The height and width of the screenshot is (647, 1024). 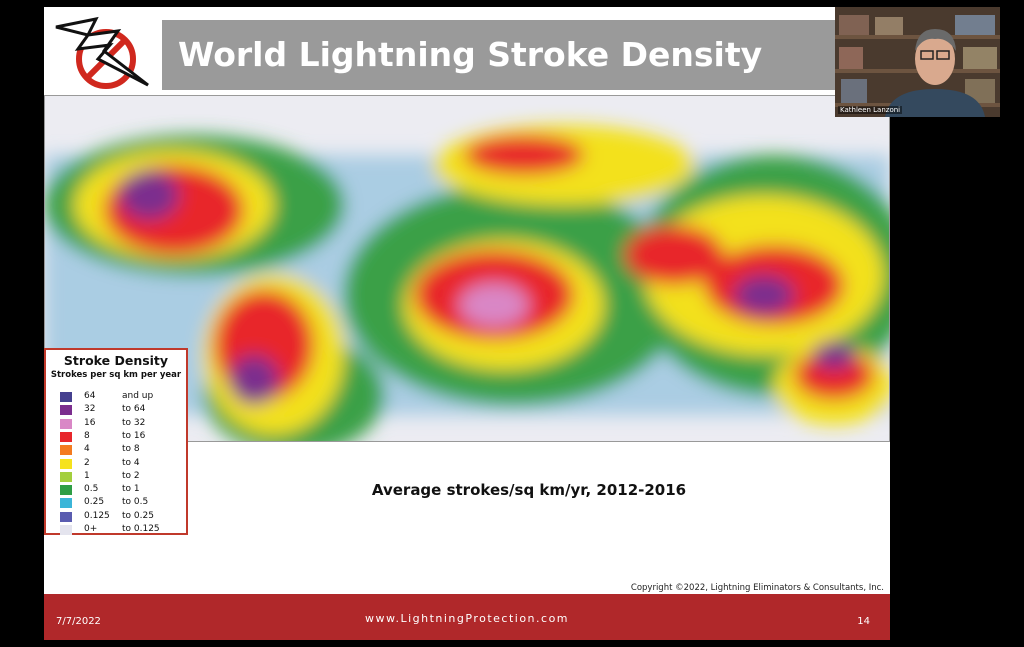 I want to click on legend-from: 0.25, so click(x=94, y=502).